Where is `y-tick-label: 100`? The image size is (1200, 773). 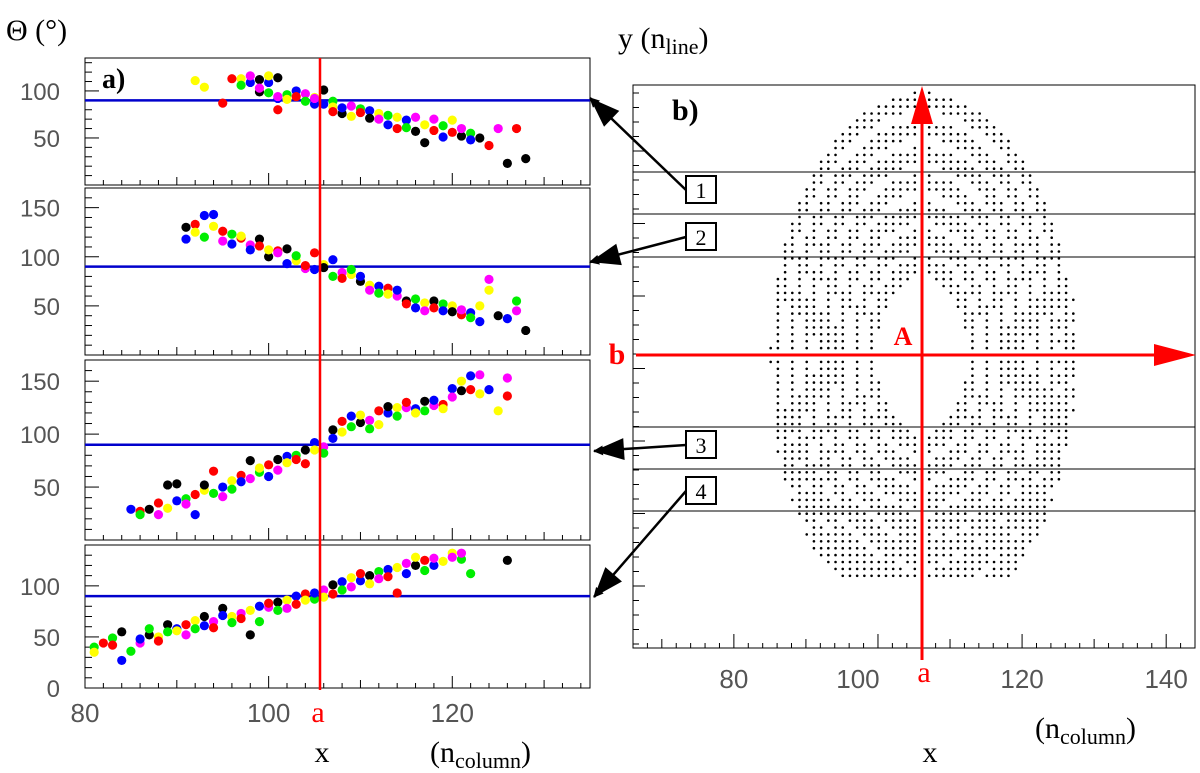 y-tick-label: 100 is located at coordinates (40, 435).